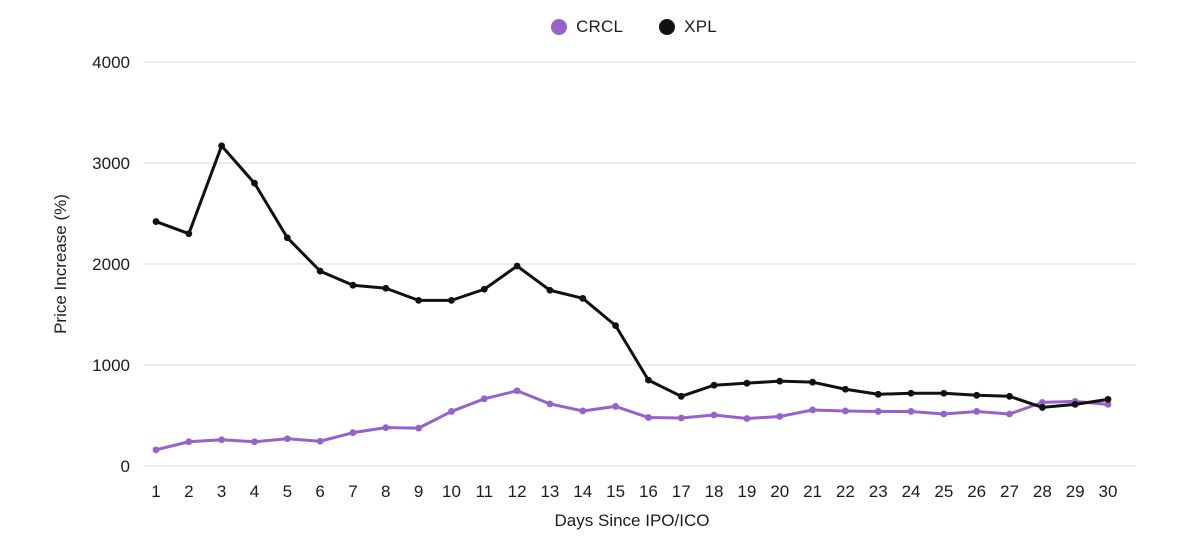 The height and width of the screenshot is (560, 1200). Describe the element at coordinates (517, 491) in the screenshot. I see `x-axis-tick-label: 12` at that location.